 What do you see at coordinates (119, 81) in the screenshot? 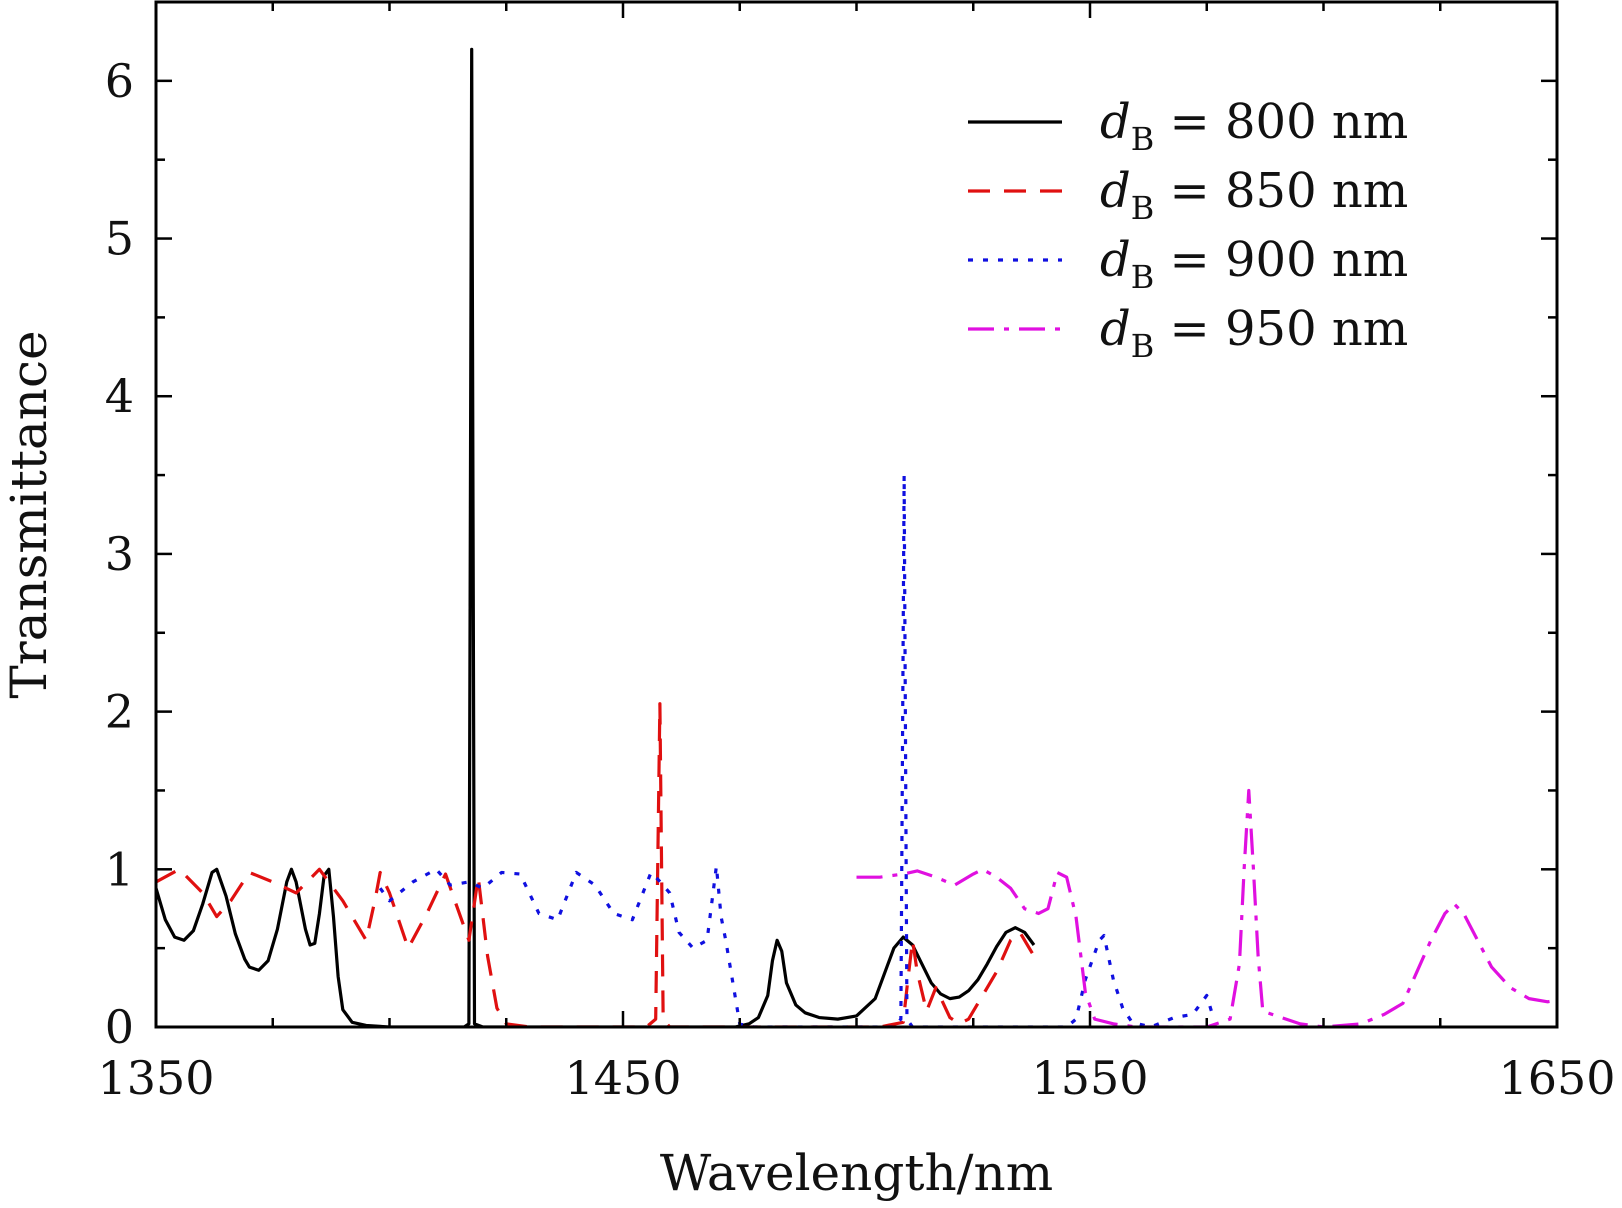
I see `y-tick-label: 6` at bounding box center [119, 81].